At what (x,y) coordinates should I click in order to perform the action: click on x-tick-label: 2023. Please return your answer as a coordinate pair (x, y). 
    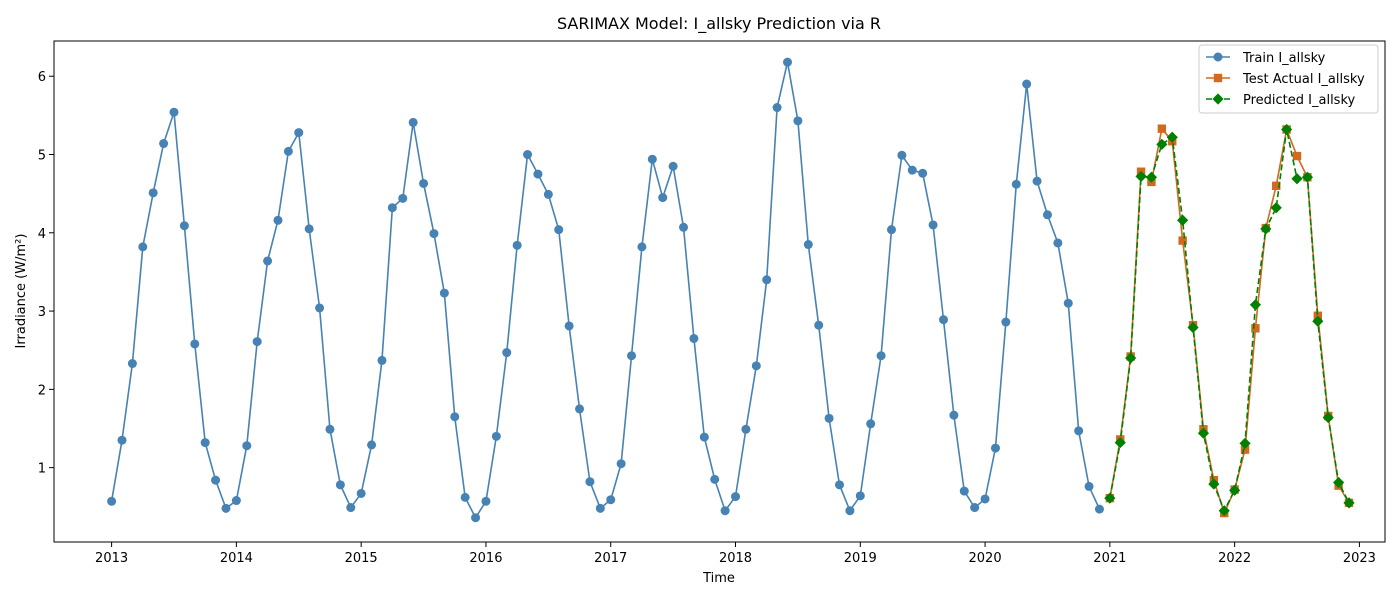
    Looking at the image, I should click on (1359, 558).